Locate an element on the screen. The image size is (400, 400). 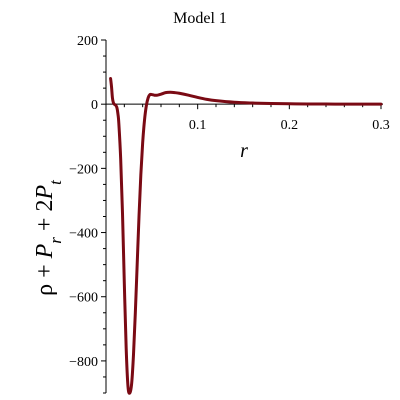
y-tick-label: −200 is located at coordinates (83, 169).